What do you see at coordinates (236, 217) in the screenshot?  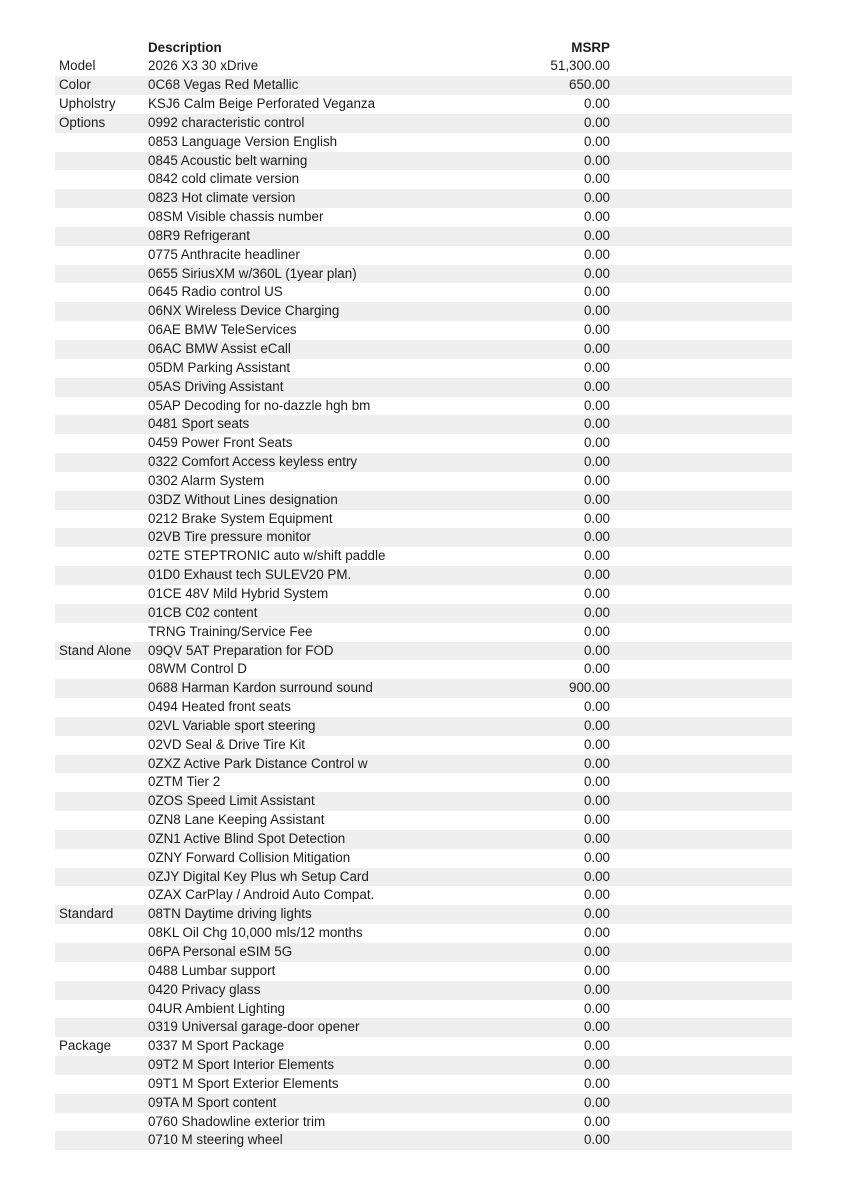 I see `option-description: 08SM Visible chassis number` at bounding box center [236, 217].